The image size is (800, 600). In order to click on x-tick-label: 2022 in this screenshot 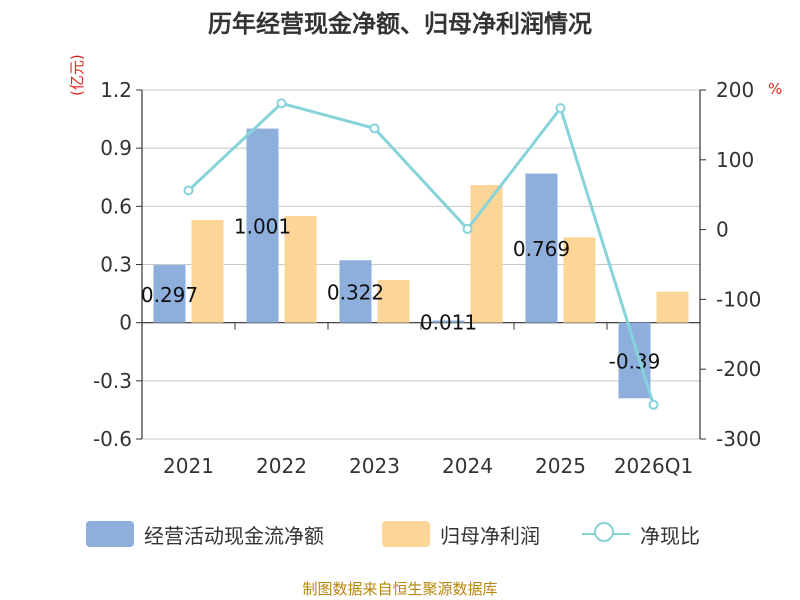, I will do `click(281, 466)`.